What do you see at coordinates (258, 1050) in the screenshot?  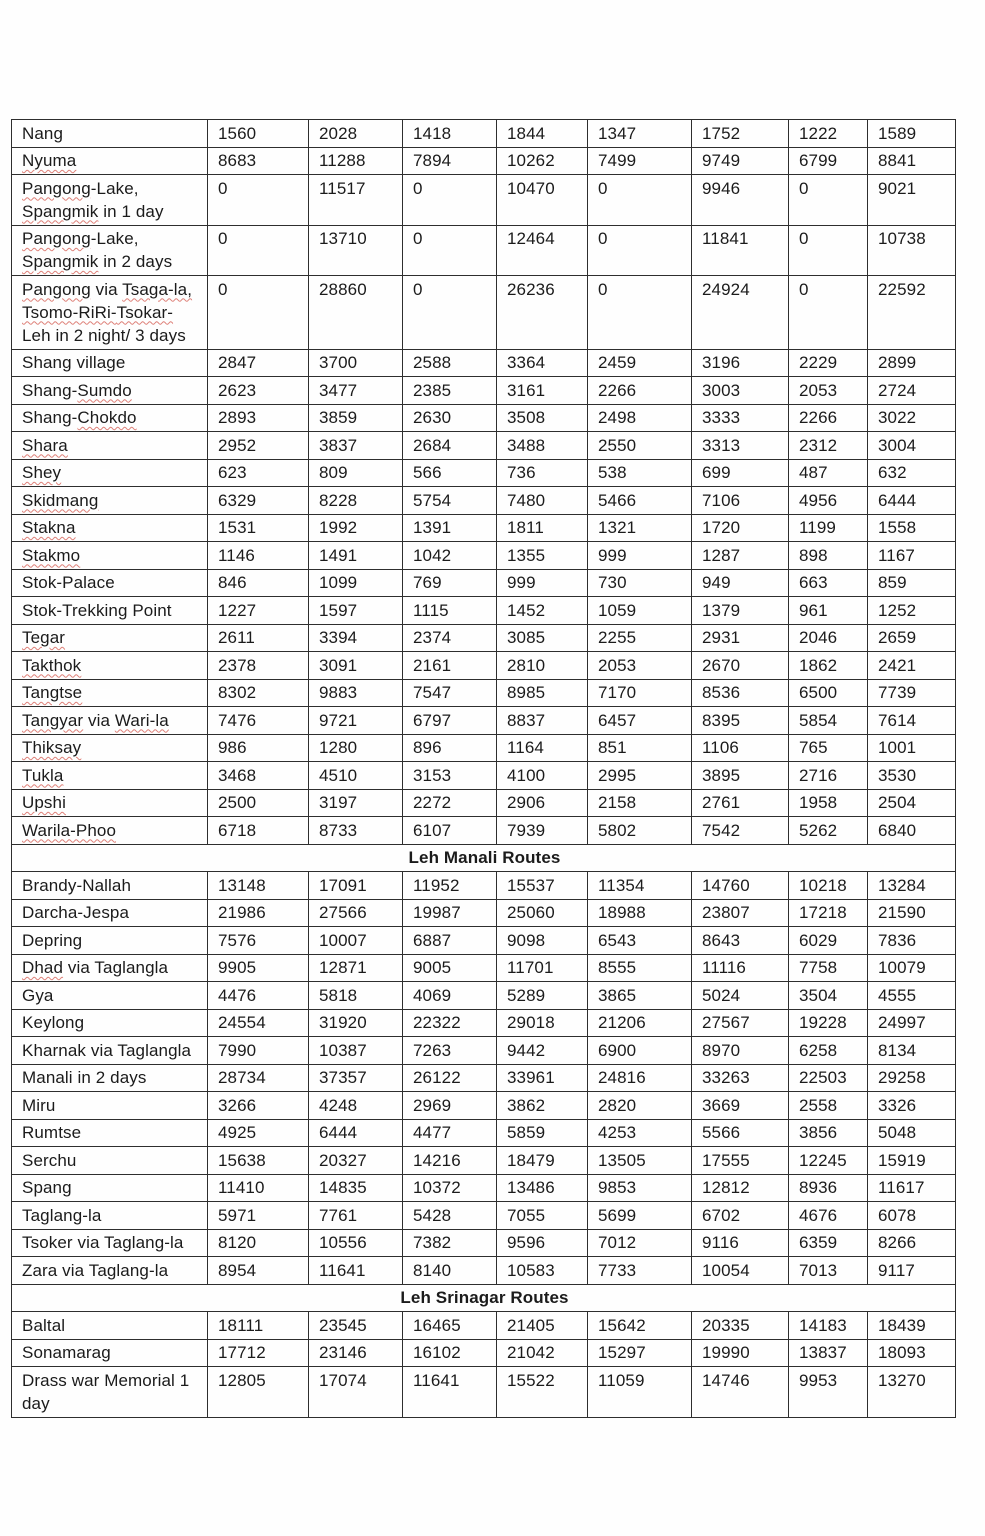 I see `fare-cell: 7990` at bounding box center [258, 1050].